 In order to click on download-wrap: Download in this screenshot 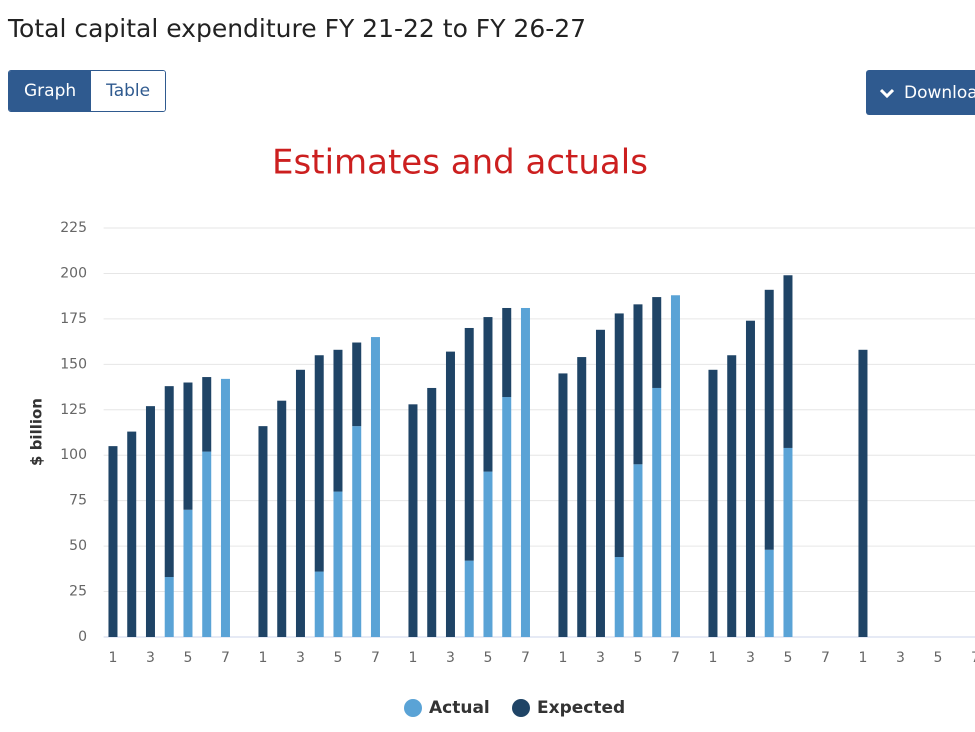, I will do `click(920, 92)`.